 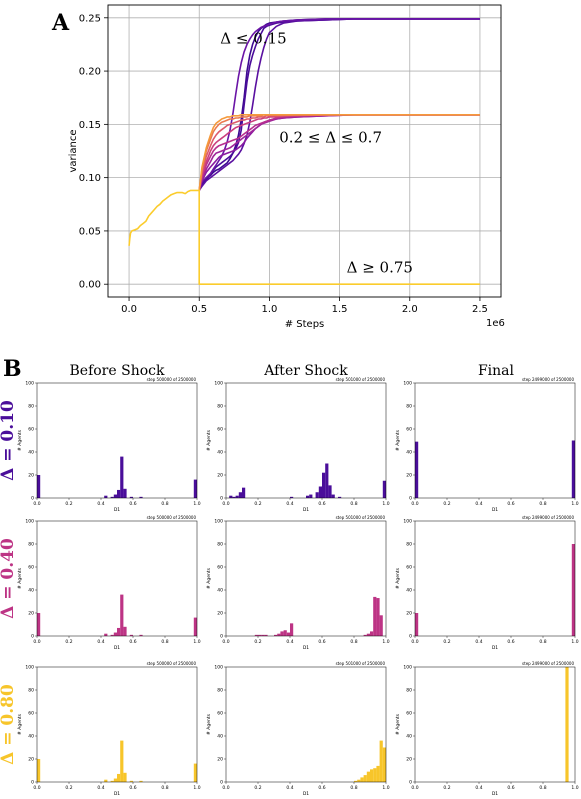 What do you see at coordinates (90, 125) in the screenshot?
I see `y-tick-label: 0.15` at bounding box center [90, 125].